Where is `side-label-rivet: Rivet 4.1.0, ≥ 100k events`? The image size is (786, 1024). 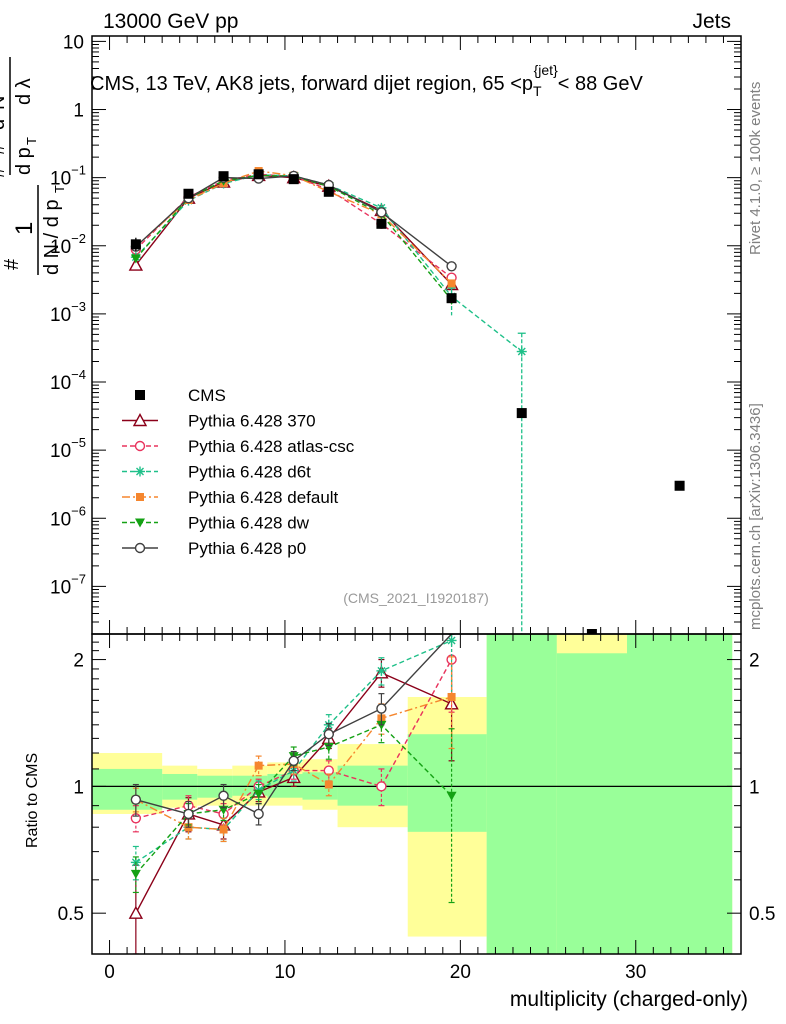
side-label-rivet: Rivet 4.1.0, ≥ 100k events is located at coordinates (755, 168).